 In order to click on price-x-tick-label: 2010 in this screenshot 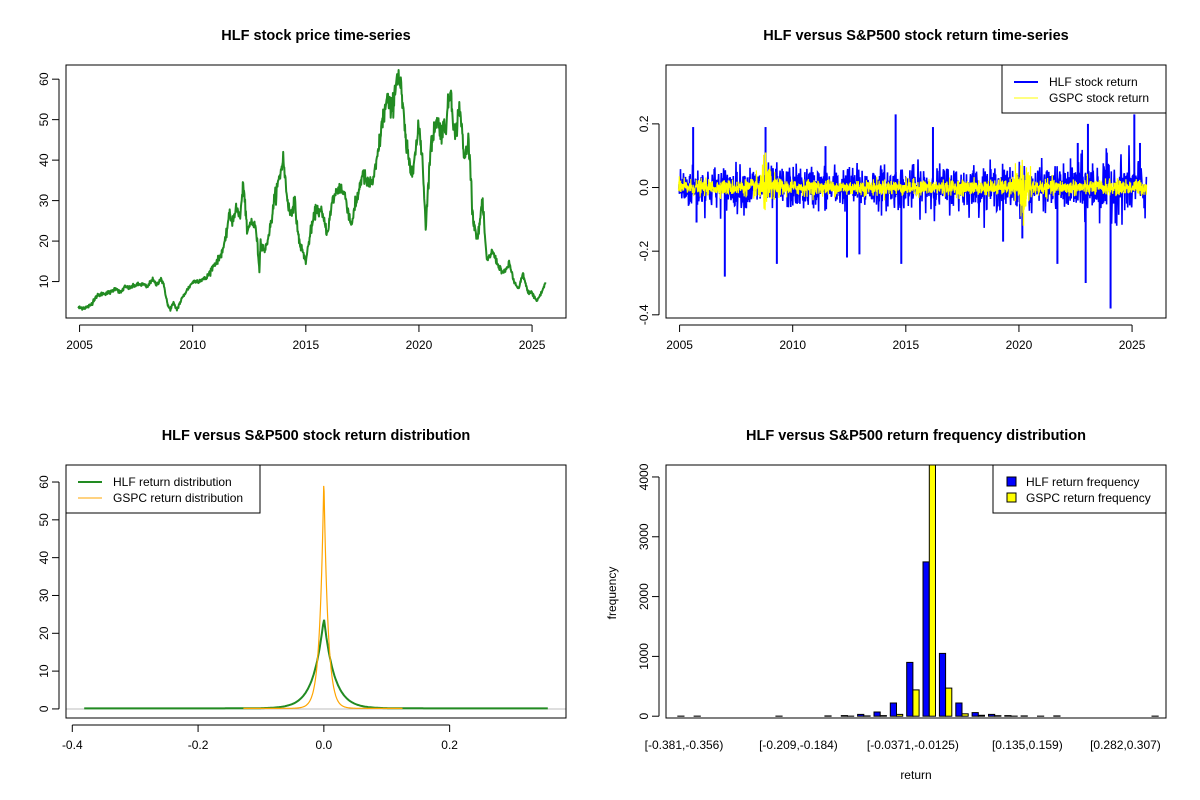, I will do `click(192, 345)`.